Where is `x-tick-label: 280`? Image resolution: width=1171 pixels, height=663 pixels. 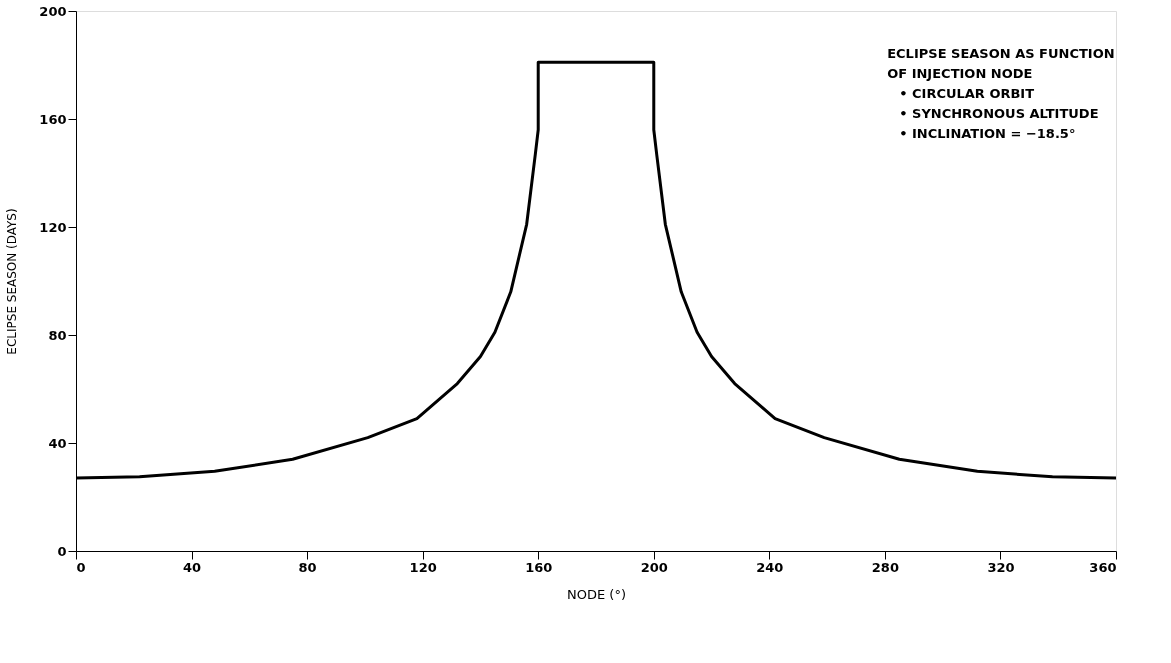 x-tick-label: 280 is located at coordinates (885, 567).